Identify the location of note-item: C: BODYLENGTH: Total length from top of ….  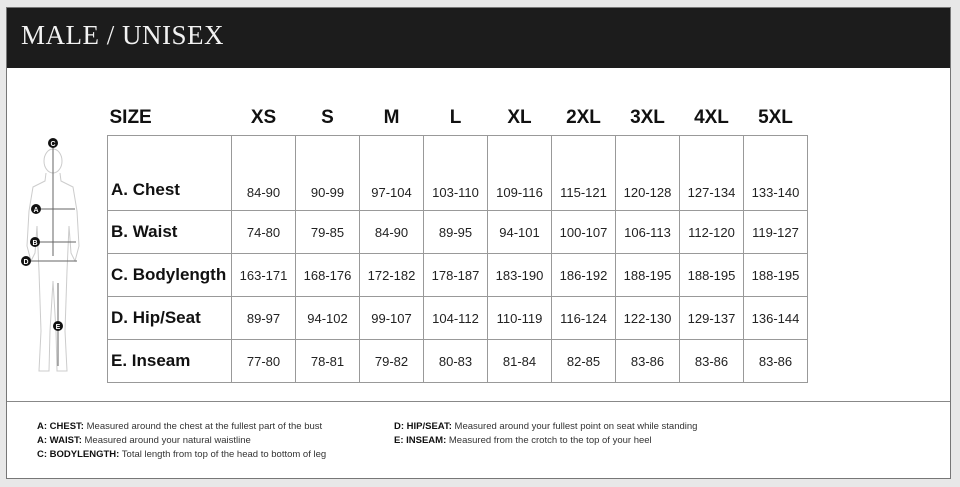
(181, 455).